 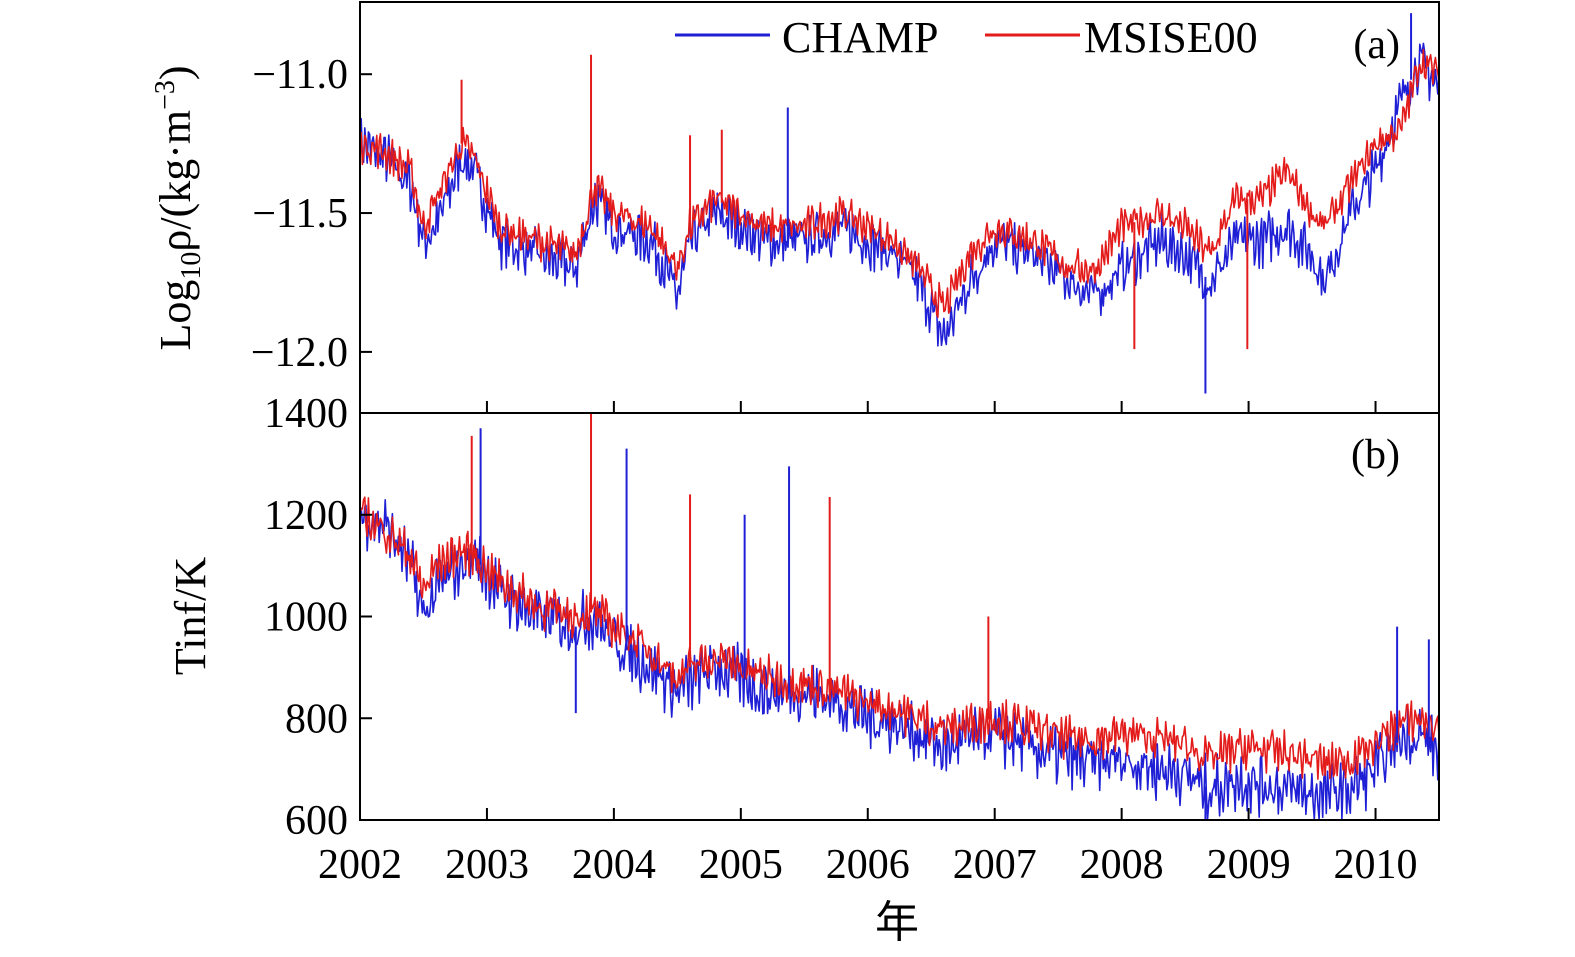 I want to click on legend-label-champ: CHAMP, so click(x=860, y=37).